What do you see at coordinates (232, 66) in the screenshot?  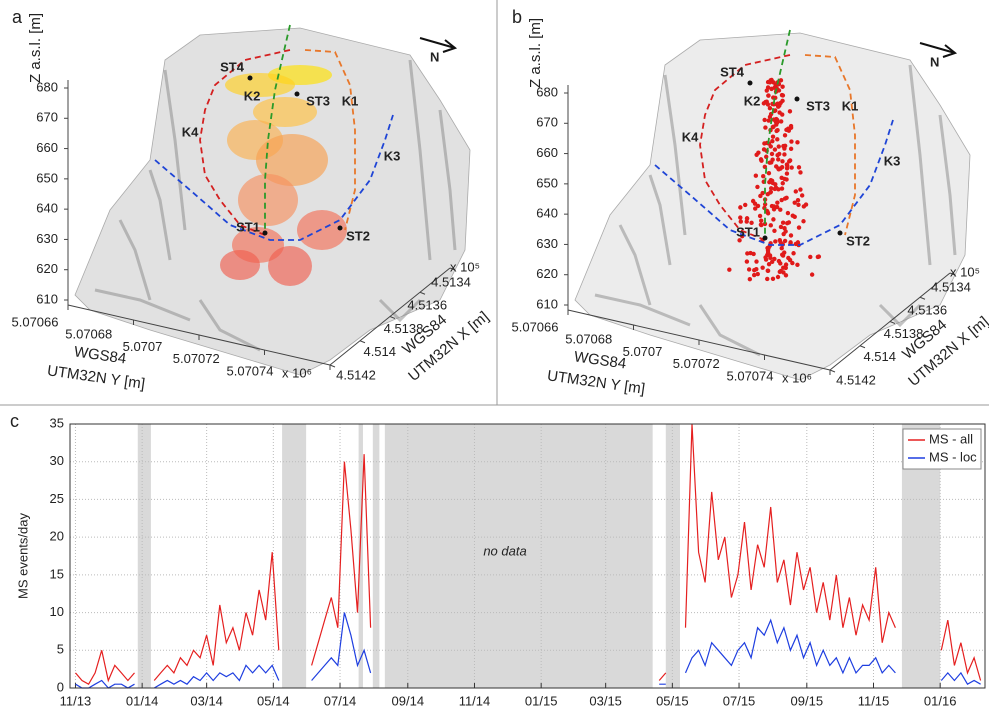 I see `station-label: ST4` at bounding box center [232, 66].